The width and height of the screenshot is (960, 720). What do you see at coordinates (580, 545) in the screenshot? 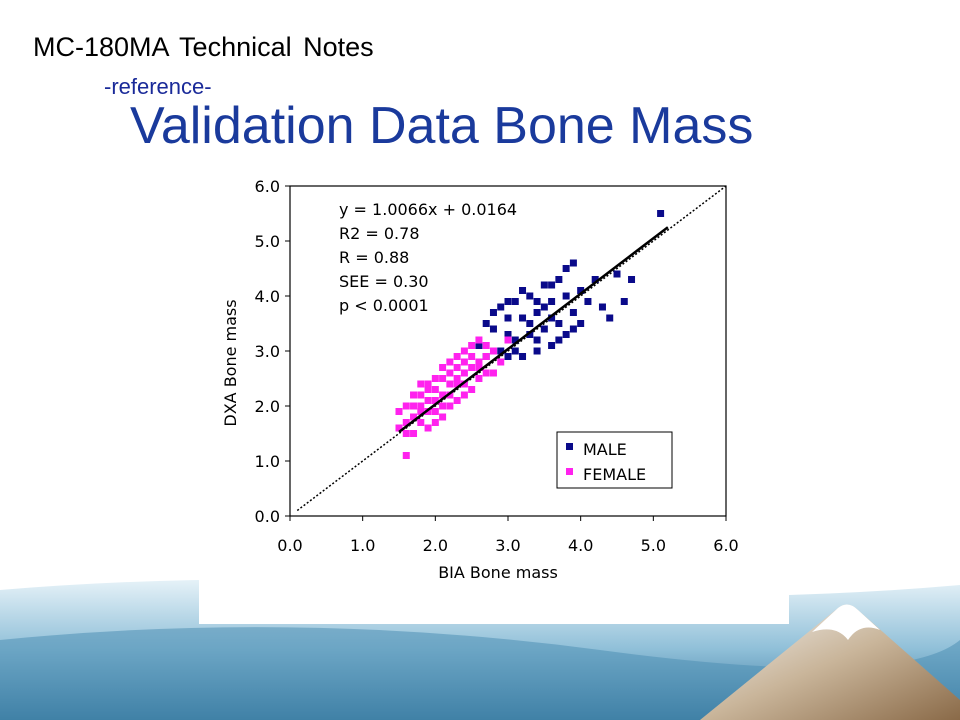
I see `x-tick-label: 4.0` at bounding box center [580, 545].